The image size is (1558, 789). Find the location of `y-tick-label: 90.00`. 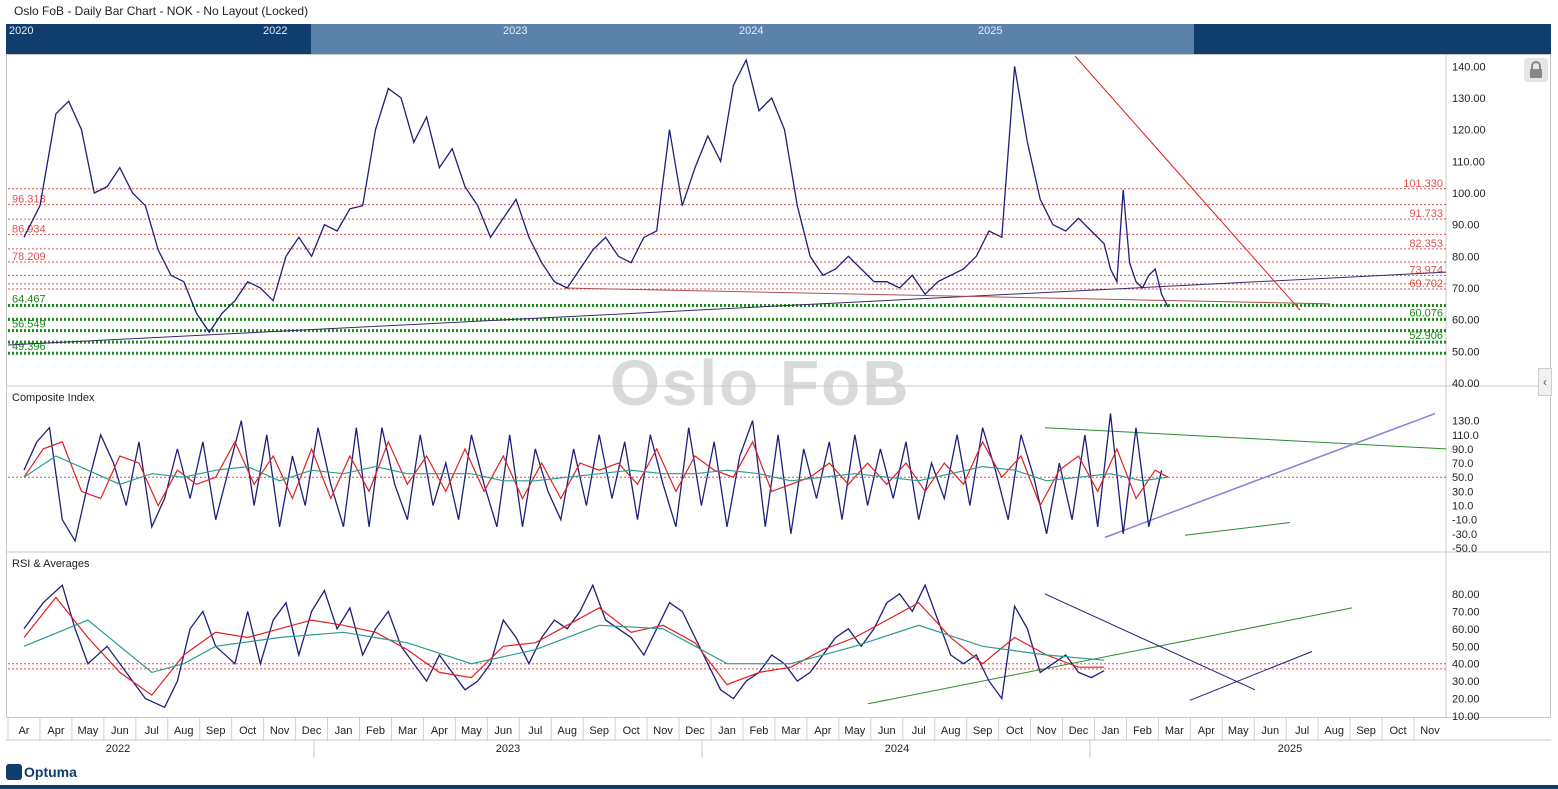

y-tick-label: 90.00 is located at coordinates (1466, 226).